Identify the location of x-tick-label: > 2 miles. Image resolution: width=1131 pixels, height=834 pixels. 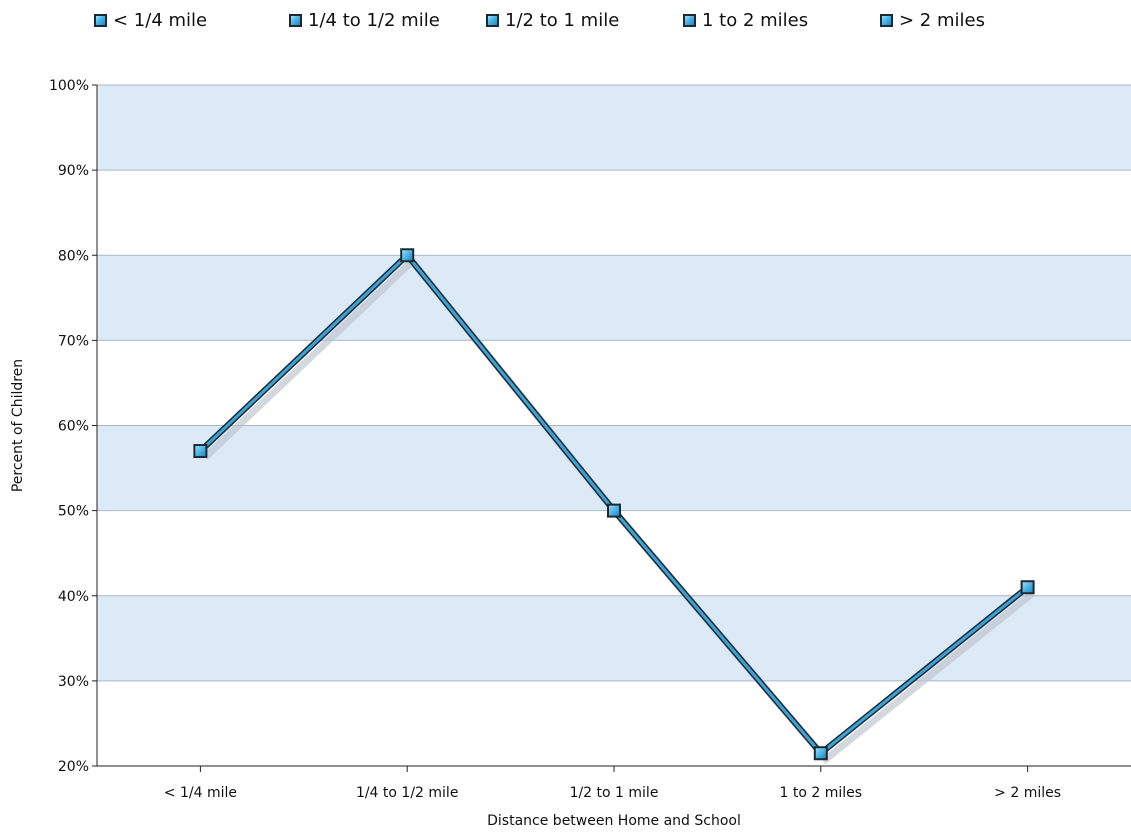
(1027, 793).